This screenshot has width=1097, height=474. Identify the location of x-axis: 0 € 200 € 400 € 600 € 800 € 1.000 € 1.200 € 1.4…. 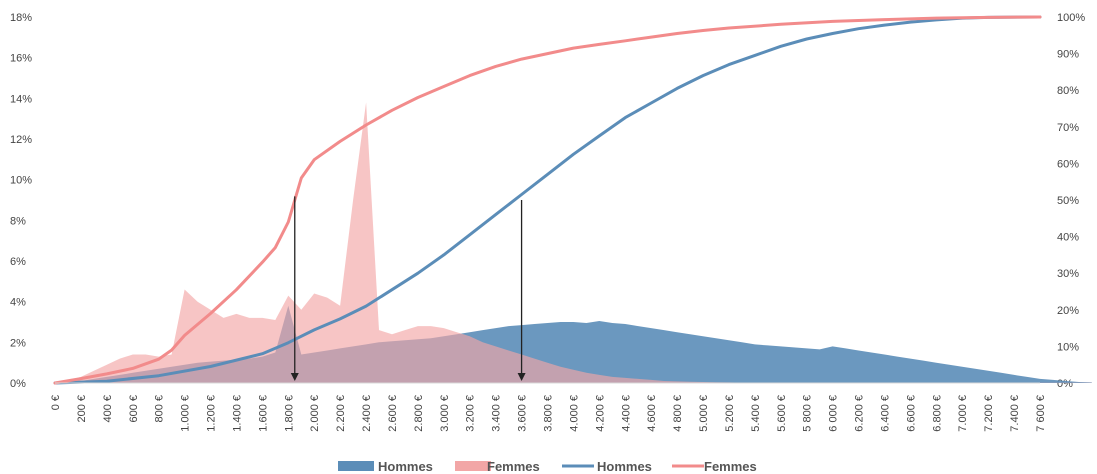
(548, 413).